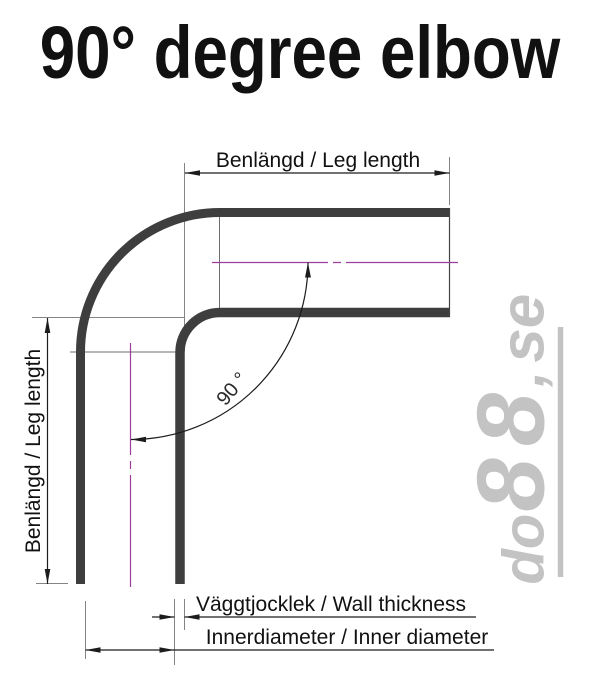 The height and width of the screenshot is (682, 600). What do you see at coordinates (442, 173) in the screenshot?
I see `arrowhead-right-icon` at bounding box center [442, 173].